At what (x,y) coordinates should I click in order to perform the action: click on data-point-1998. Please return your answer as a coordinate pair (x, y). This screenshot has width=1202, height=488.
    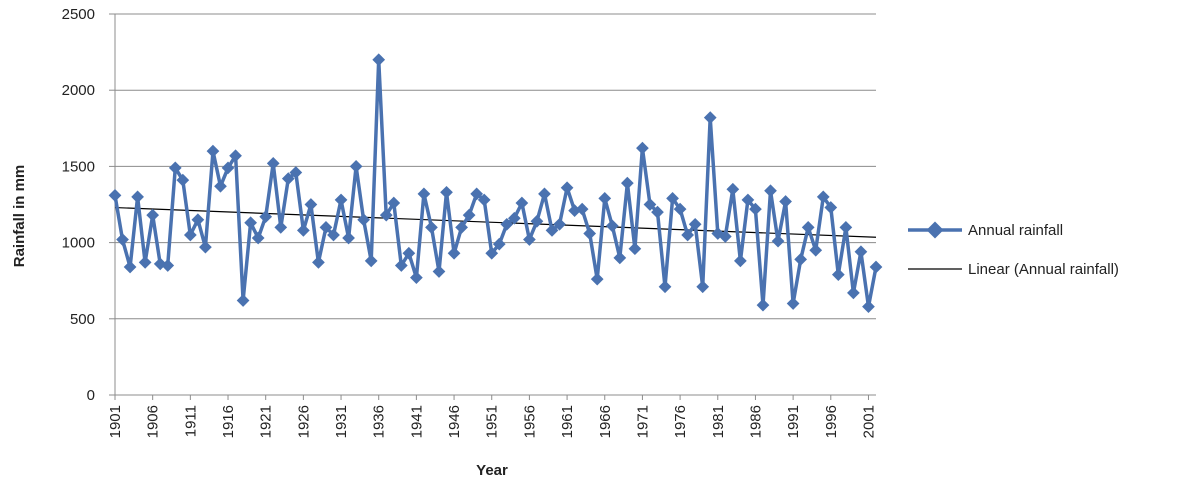
    Looking at the image, I should click on (846, 227).